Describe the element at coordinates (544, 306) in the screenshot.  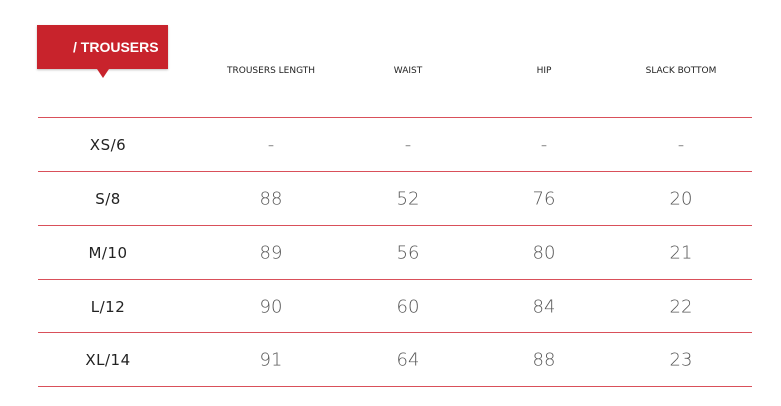
I see `measurement-cell: 84` at that location.